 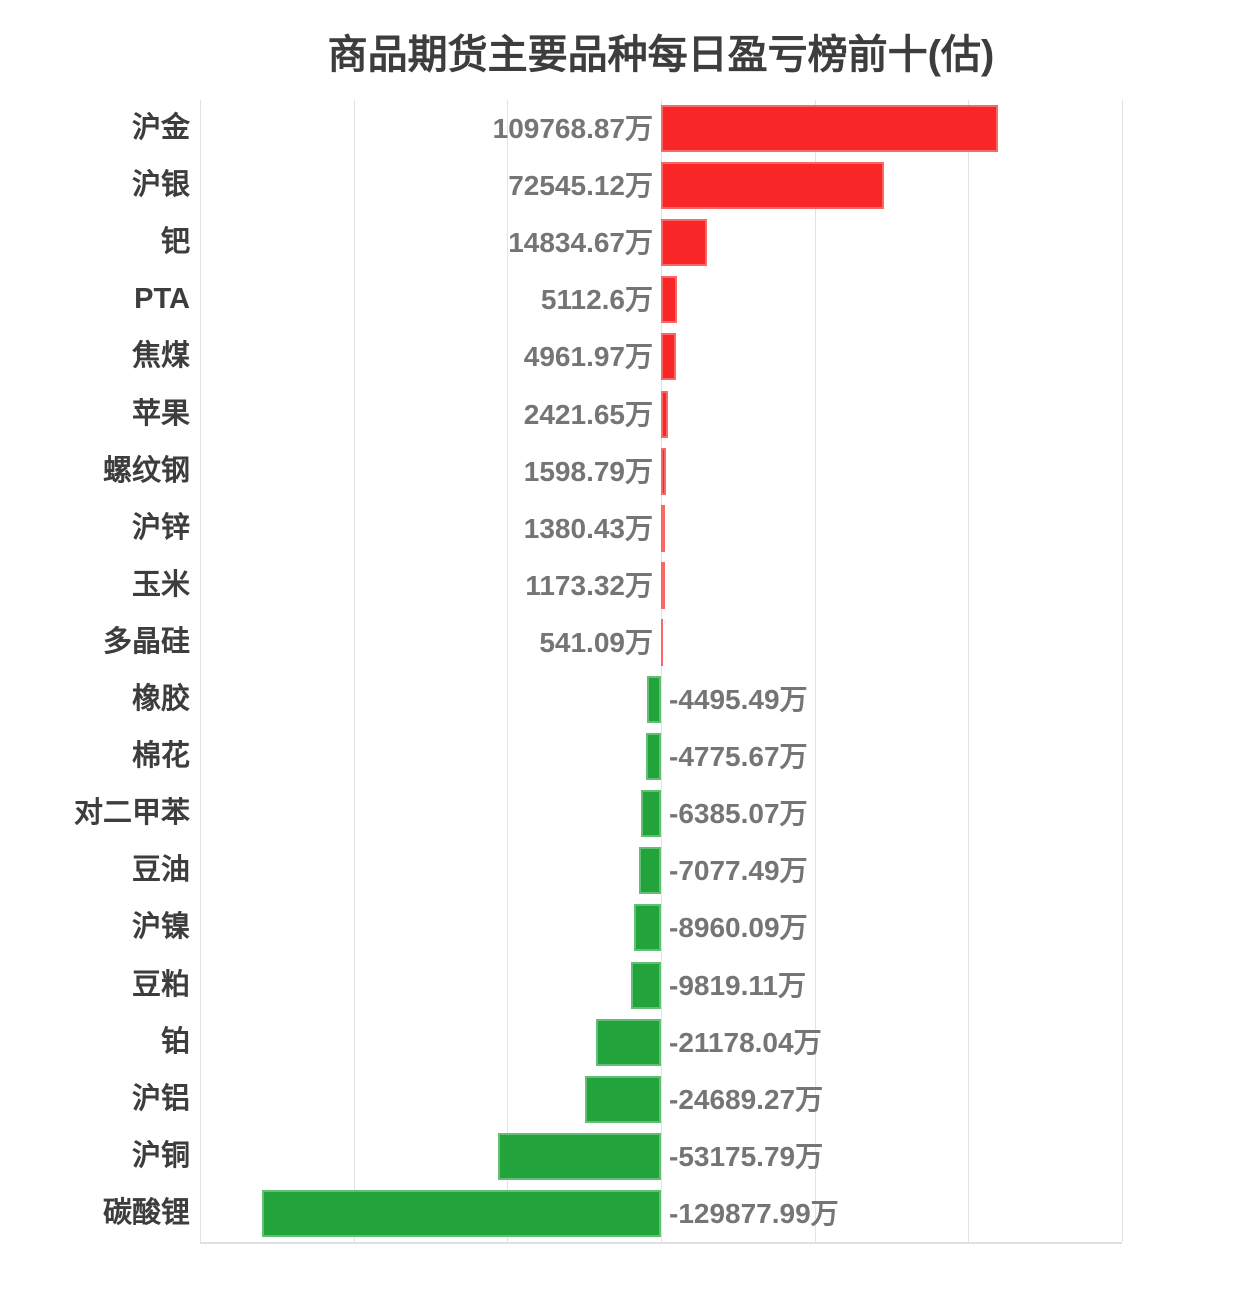 What do you see at coordinates (160, 584) in the screenshot?
I see `category-label: 玉米` at bounding box center [160, 584].